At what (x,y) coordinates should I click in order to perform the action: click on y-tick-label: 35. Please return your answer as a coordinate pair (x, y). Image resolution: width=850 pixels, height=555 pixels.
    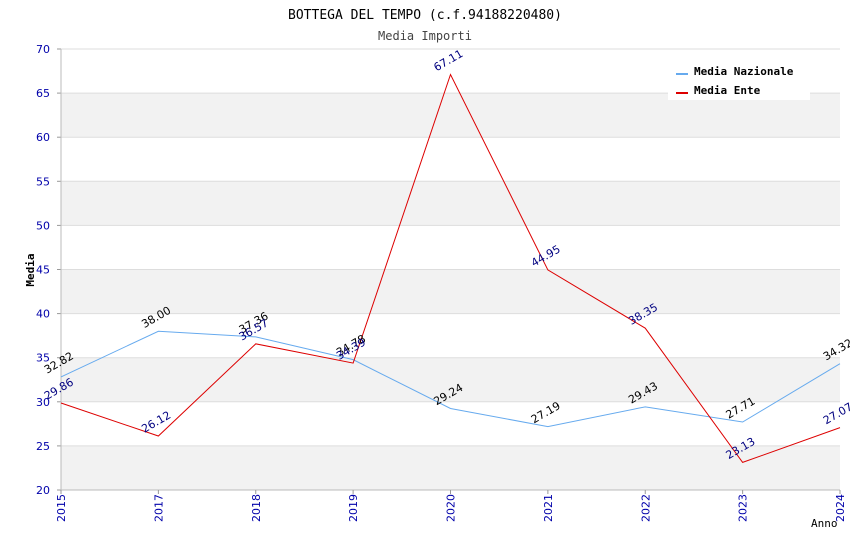
    Looking at the image, I should click on (43, 358).